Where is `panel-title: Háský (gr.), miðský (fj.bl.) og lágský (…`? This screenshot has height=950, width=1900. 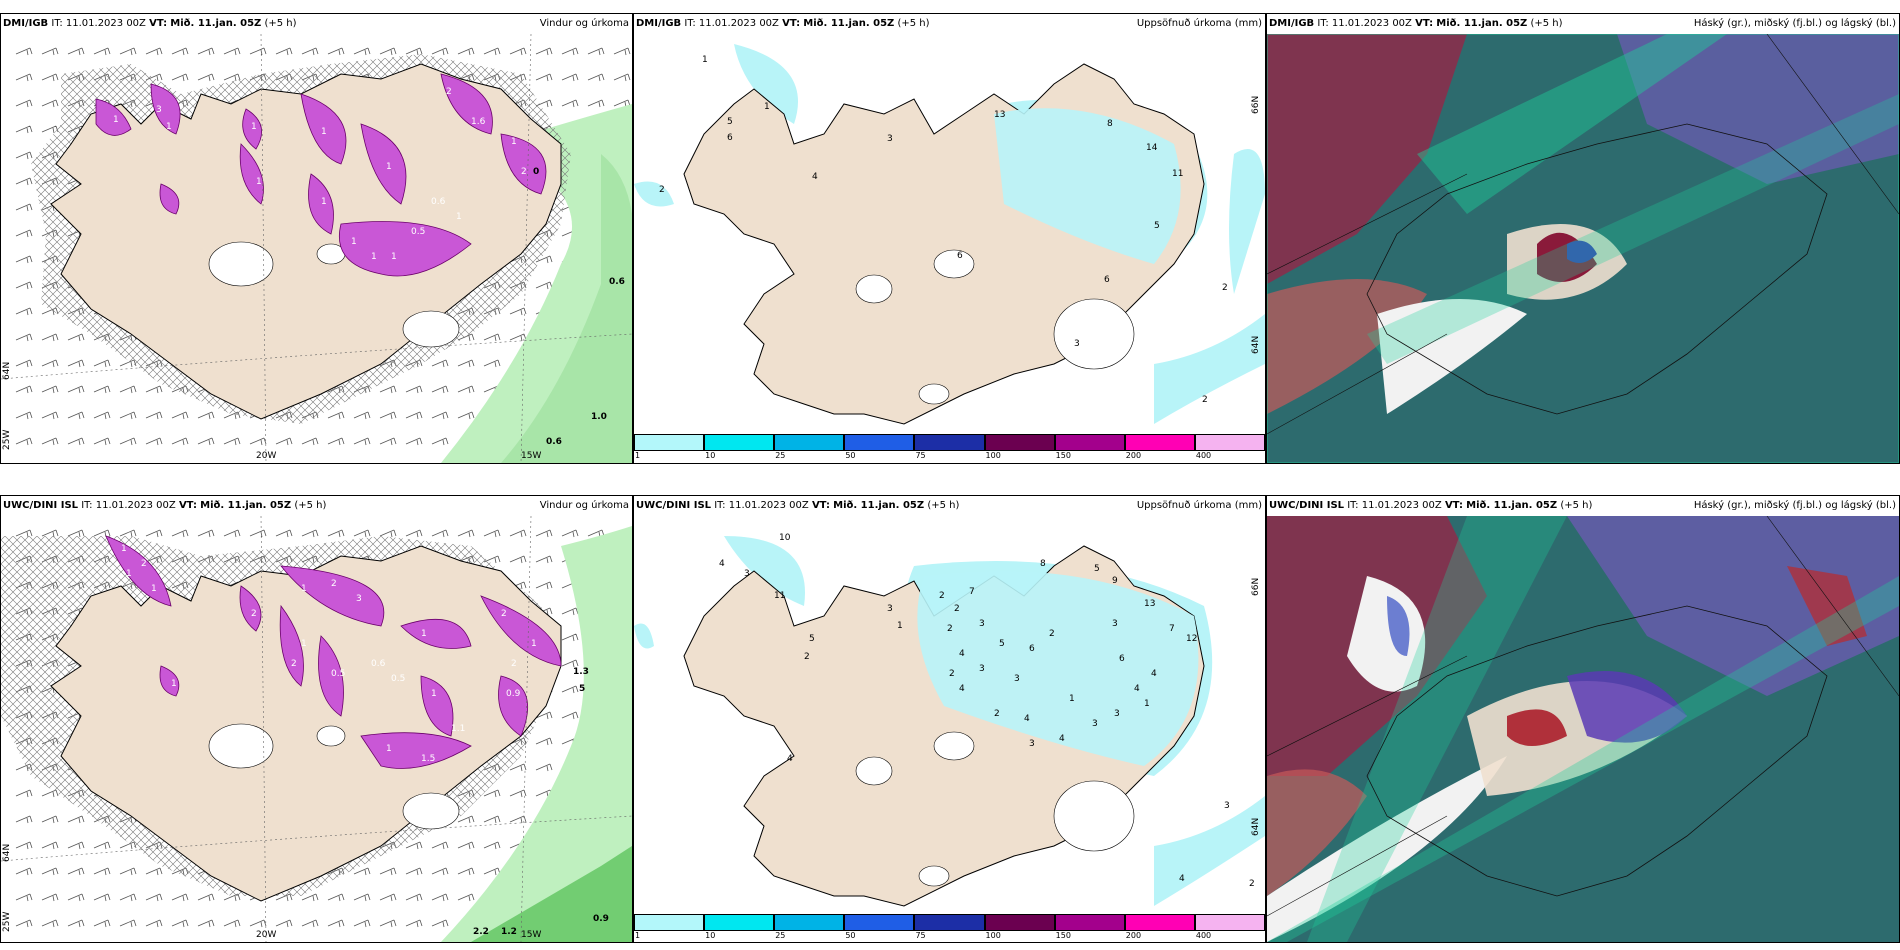 panel-title: Háský (gr.), miðský (fj.bl.) og lágský (… is located at coordinates (1794, 23).